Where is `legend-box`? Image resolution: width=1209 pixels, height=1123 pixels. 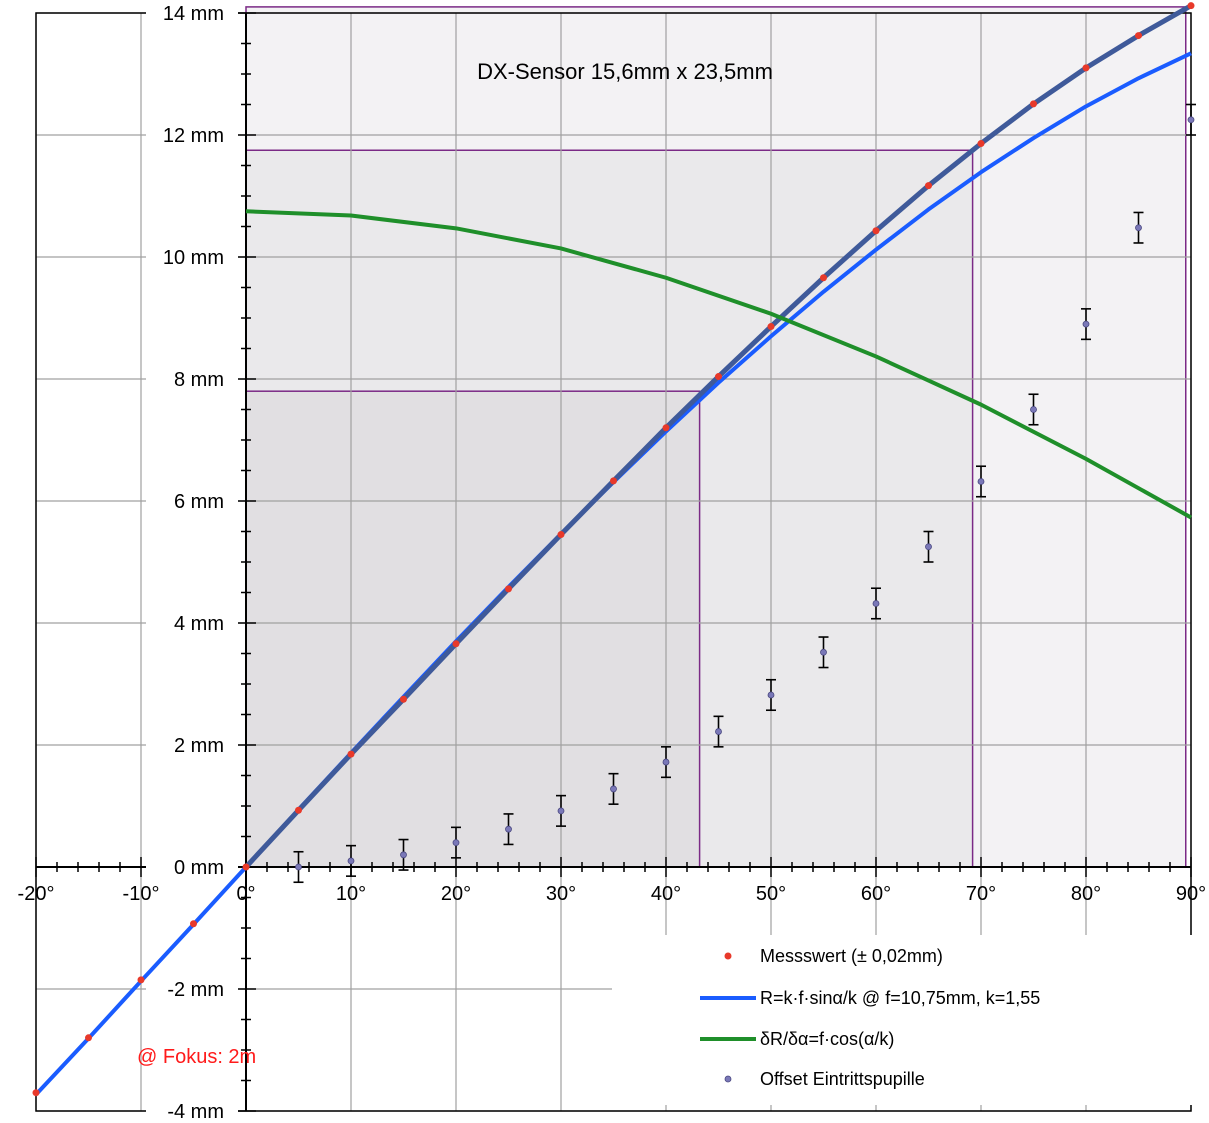 legend-box is located at coordinates (902, 1020).